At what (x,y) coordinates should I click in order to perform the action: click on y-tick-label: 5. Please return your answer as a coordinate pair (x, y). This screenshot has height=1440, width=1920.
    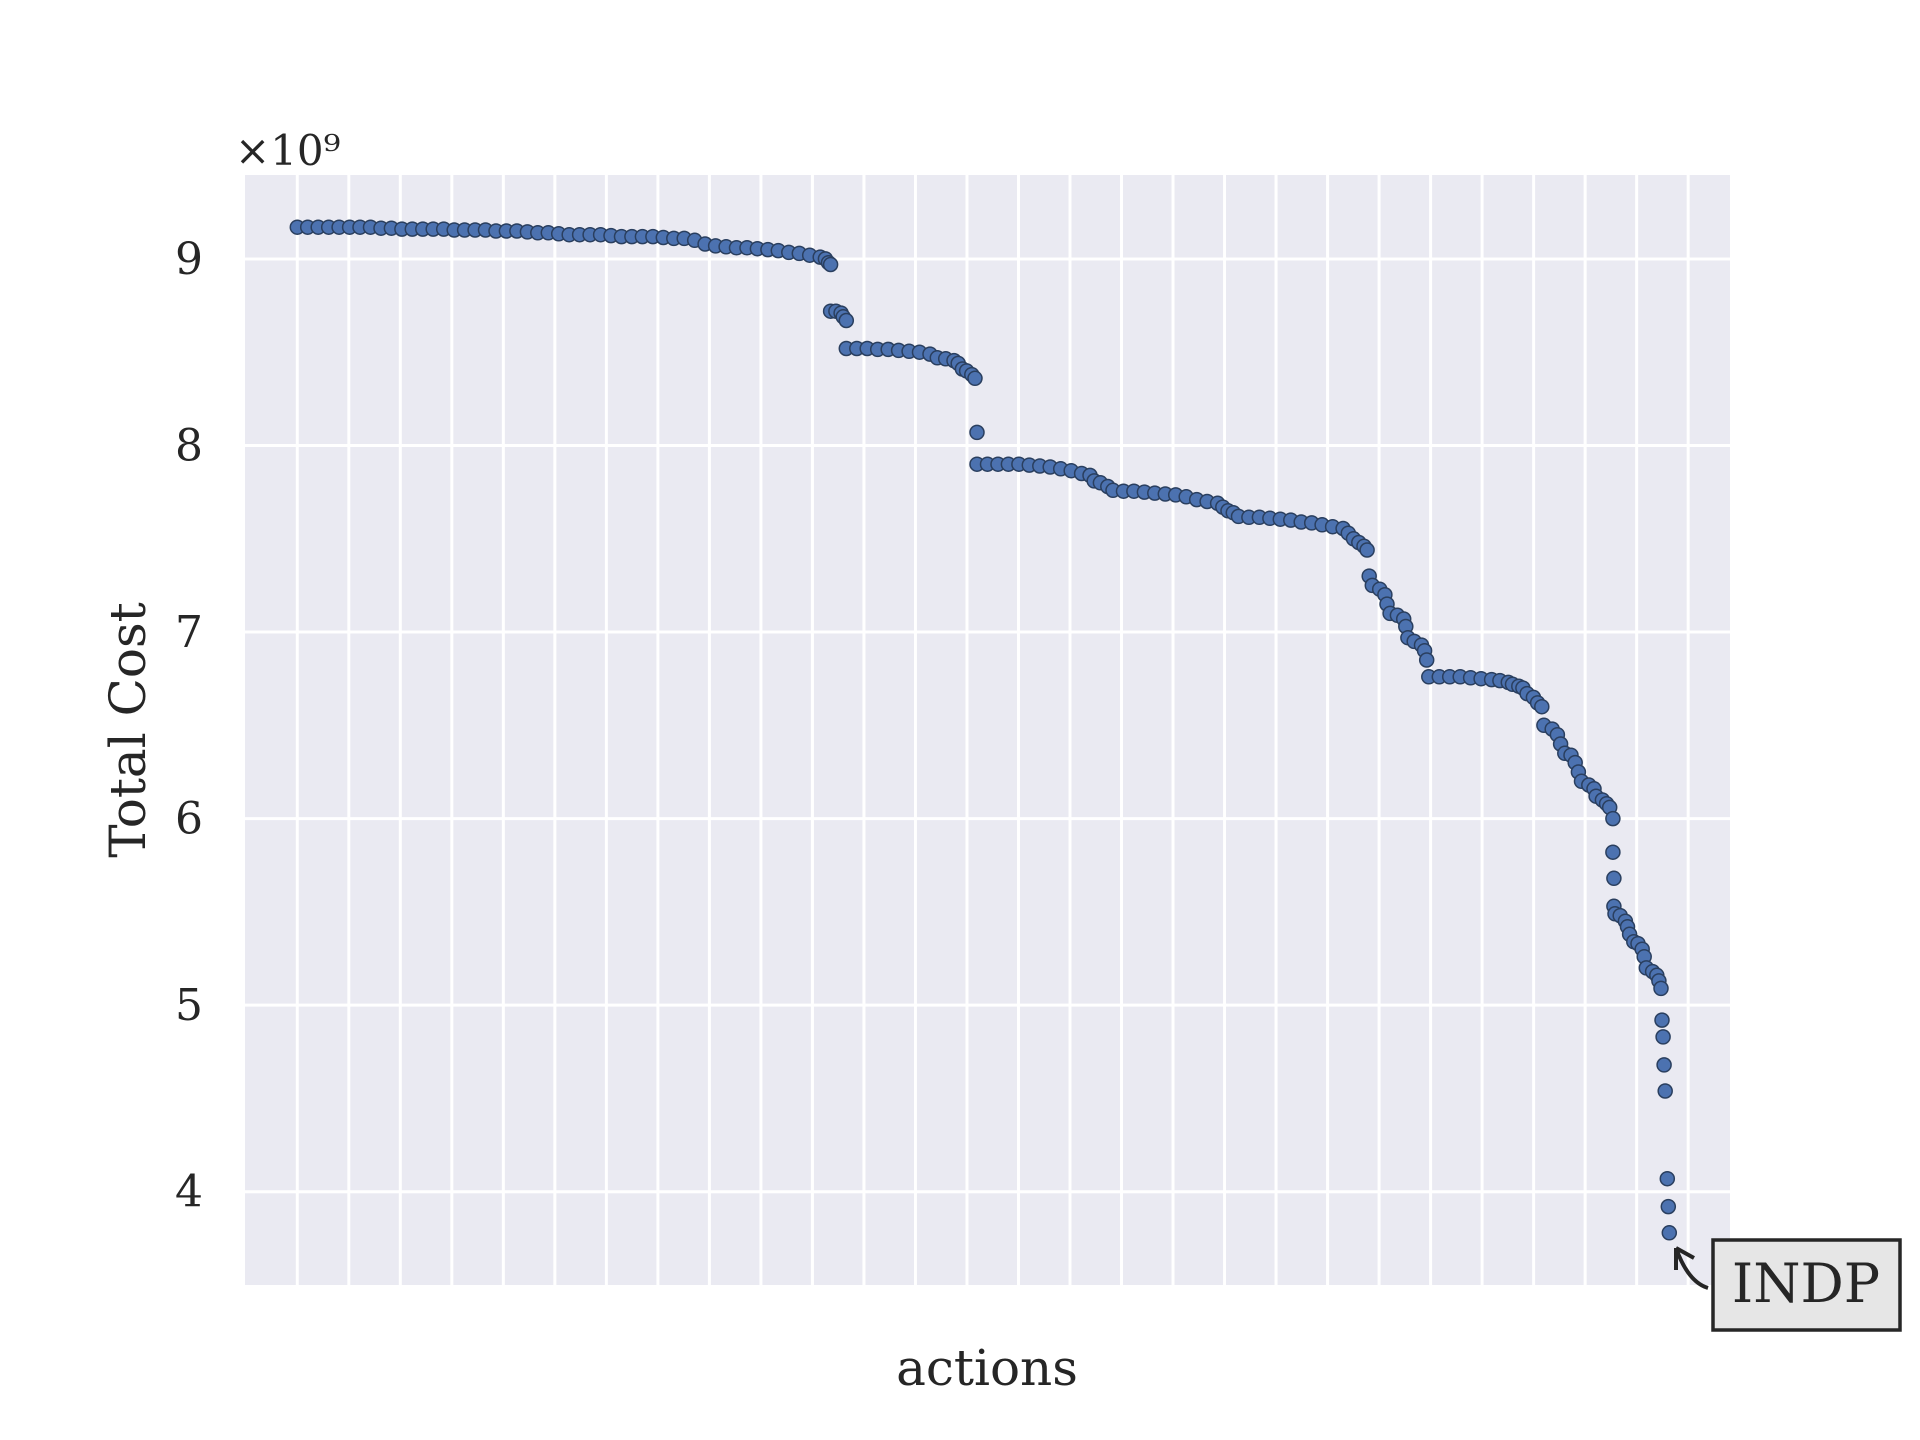
    Looking at the image, I should click on (189, 1005).